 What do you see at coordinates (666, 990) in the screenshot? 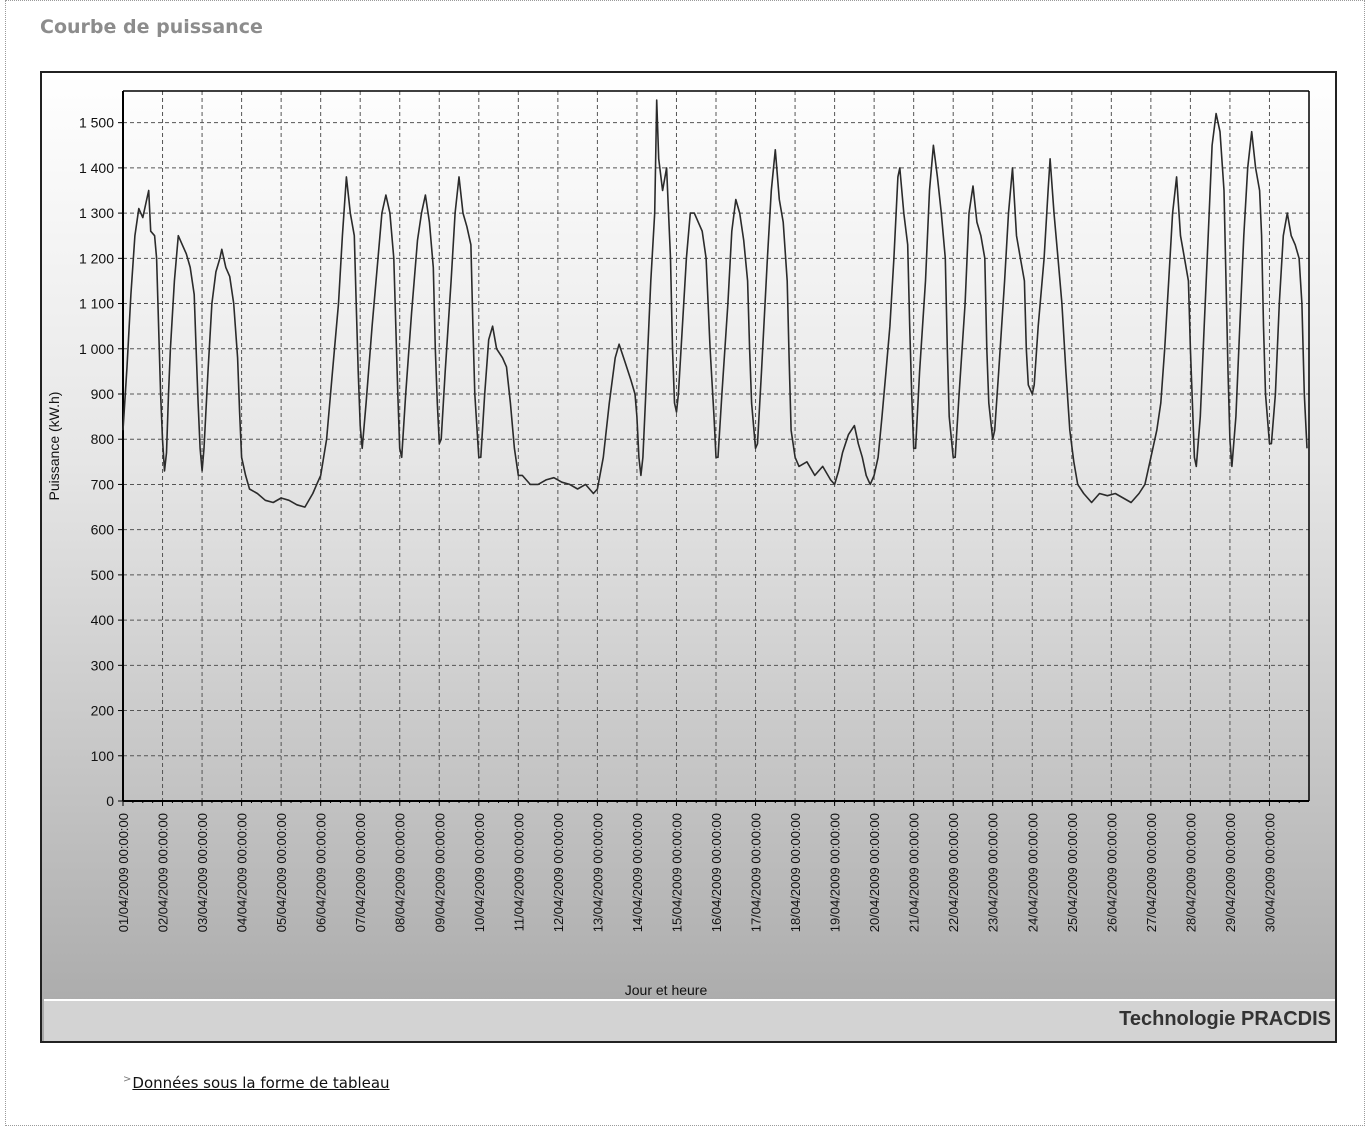
I see `x-axis-title: Jour et heure` at bounding box center [666, 990].